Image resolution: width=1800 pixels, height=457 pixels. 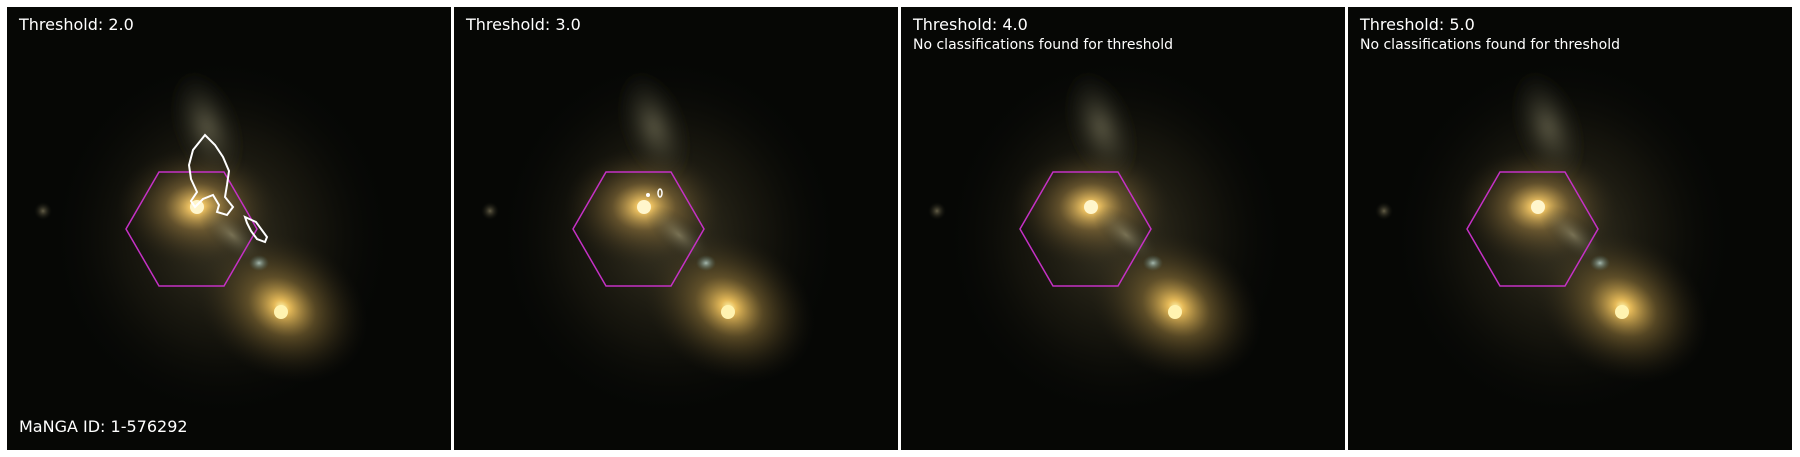 I want to click on manga-id-label: MaNGA ID: 1-576292, so click(x=103, y=426).